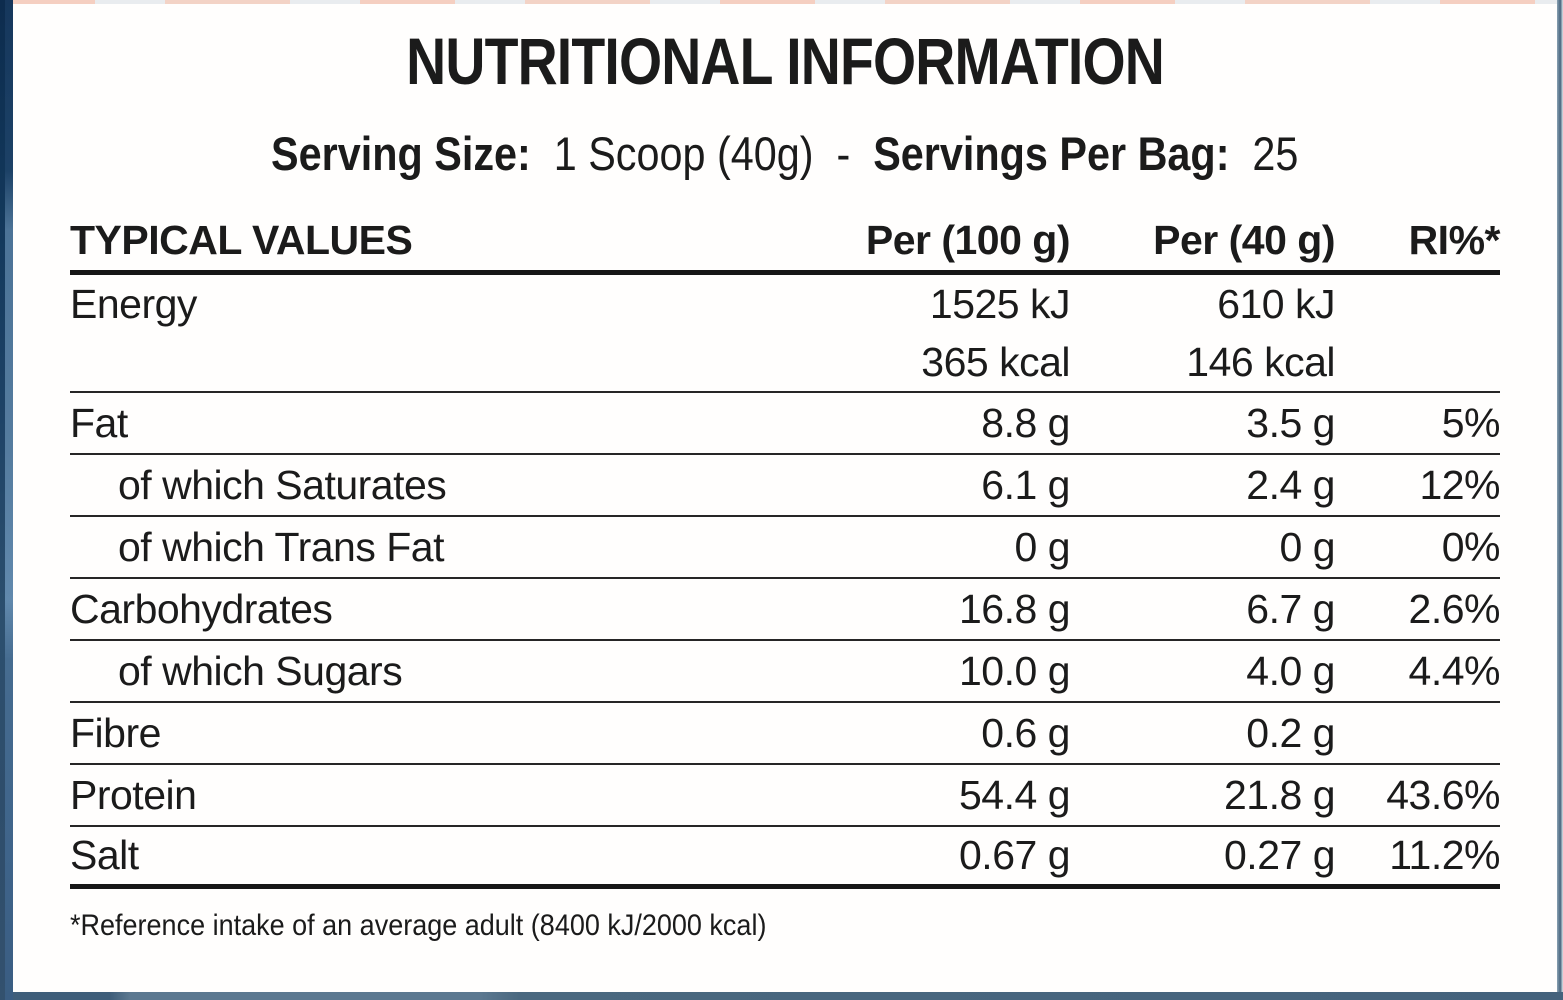 The height and width of the screenshot is (1000, 1563). Describe the element at coordinates (683, 153) in the screenshot. I see `serving-size-value: 1 Scoop (40g)` at that location.